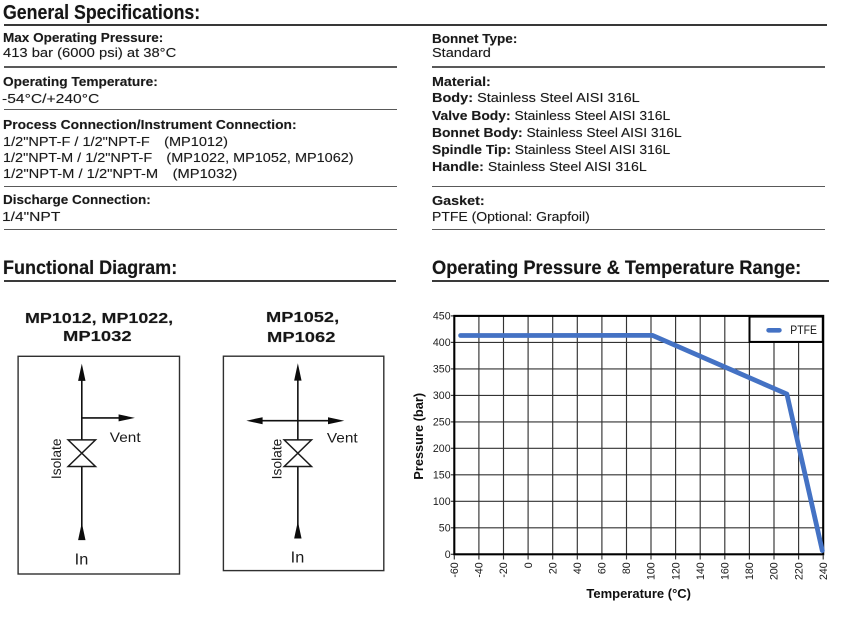 The width and height of the screenshot is (843, 621). I want to click on svg-text: -20, so click(504, 569).